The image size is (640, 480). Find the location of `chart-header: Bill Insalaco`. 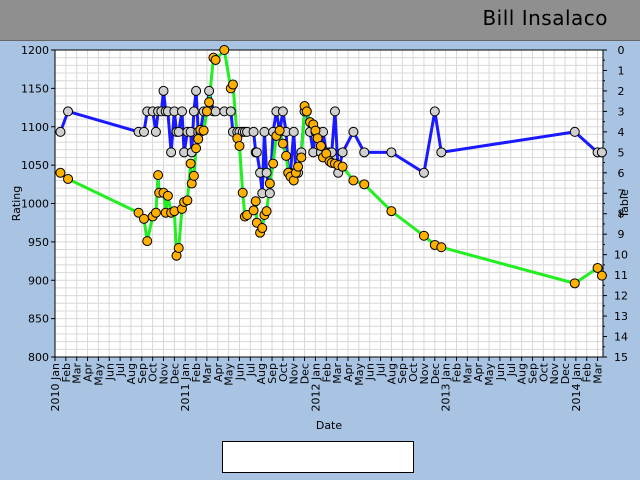

chart-header: Bill Insalaco is located at coordinates (320, 20).